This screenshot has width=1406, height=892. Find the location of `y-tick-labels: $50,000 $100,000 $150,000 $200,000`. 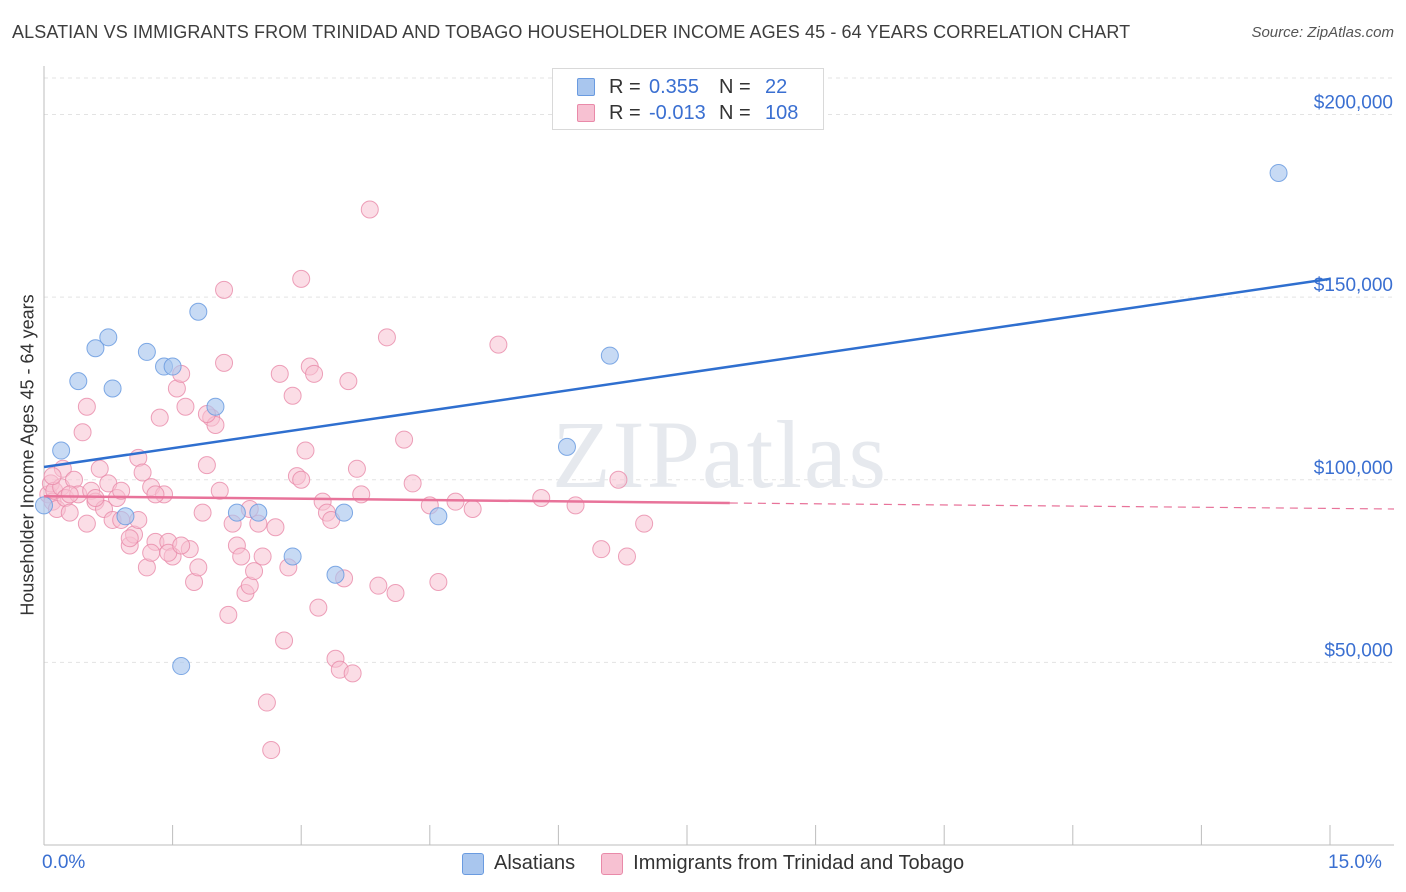

y-tick-labels: $50,000 $100,000 $150,000 $200,000 is located at coordinates (1353, 377).